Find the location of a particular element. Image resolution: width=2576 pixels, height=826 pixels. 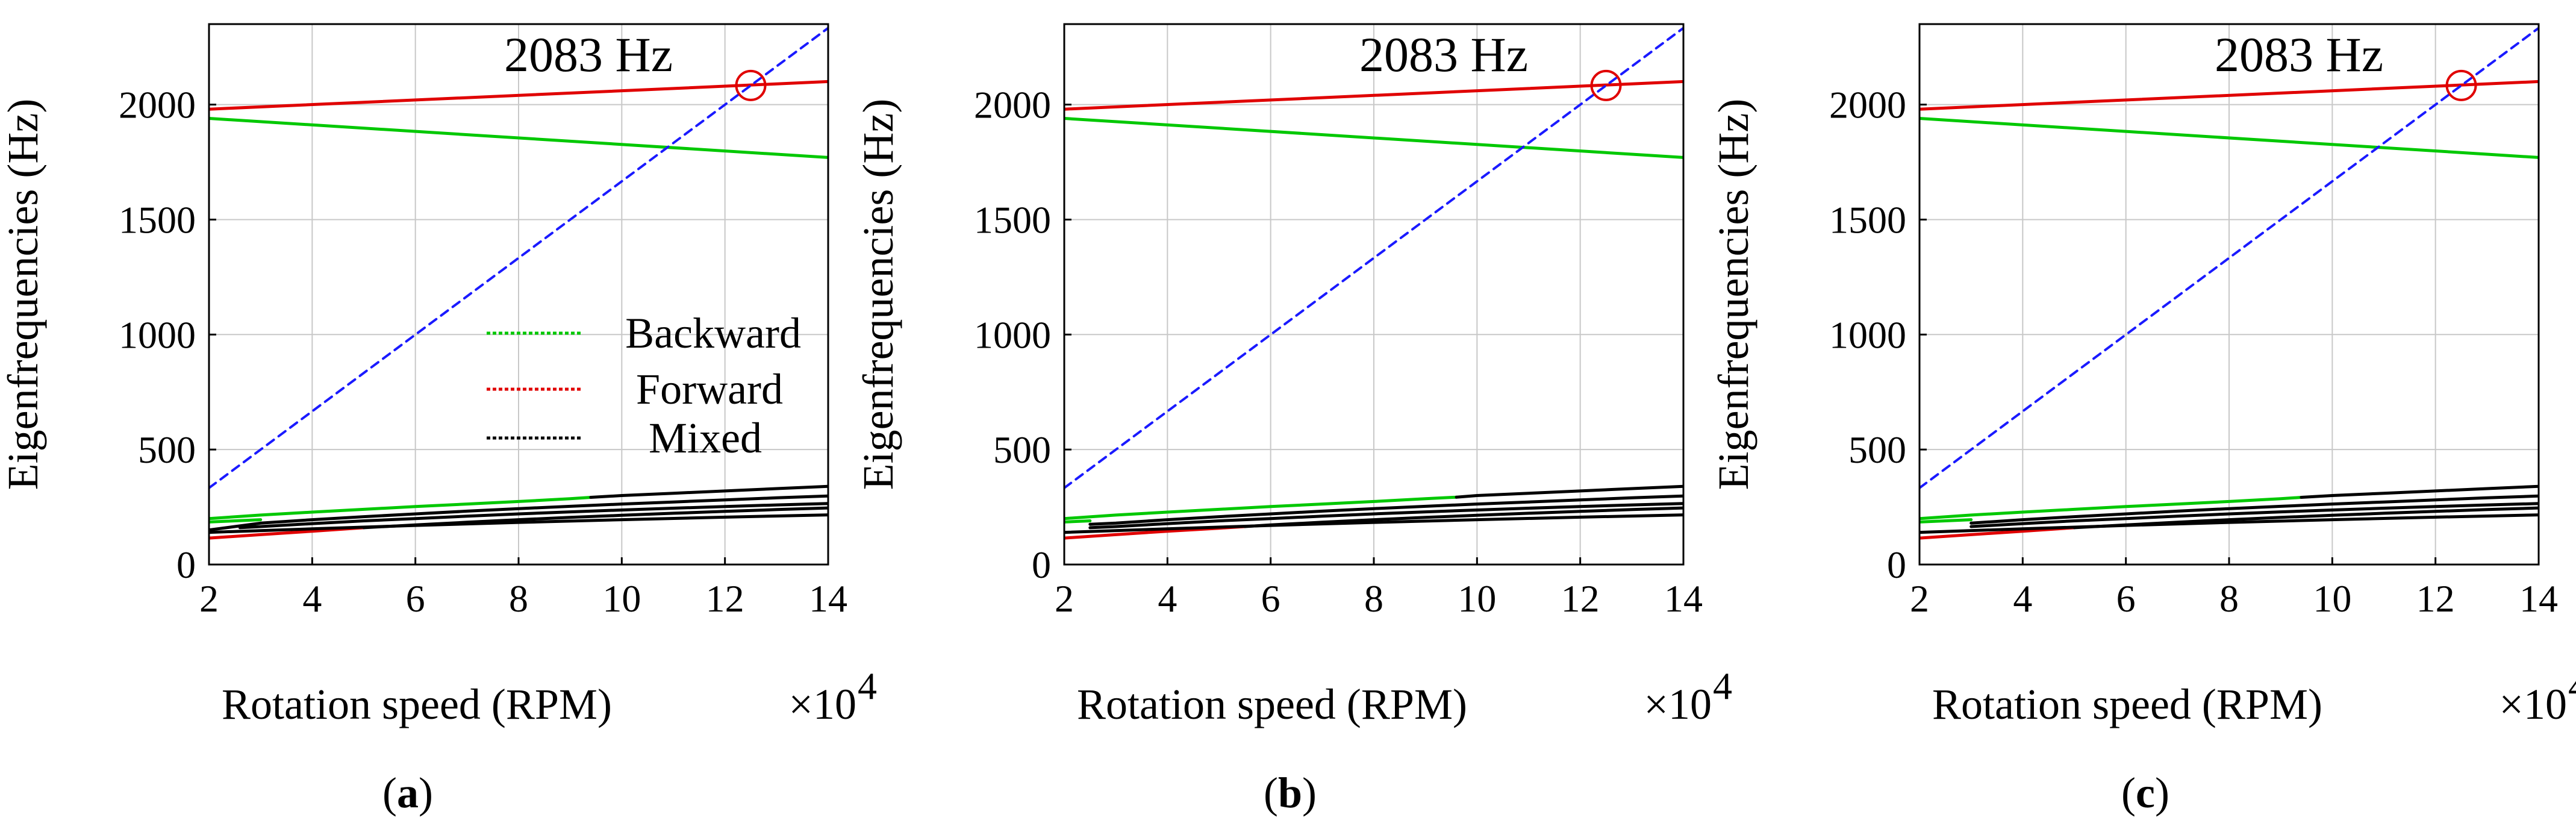

panel-label: (a) is located at coordinates (407, 793).